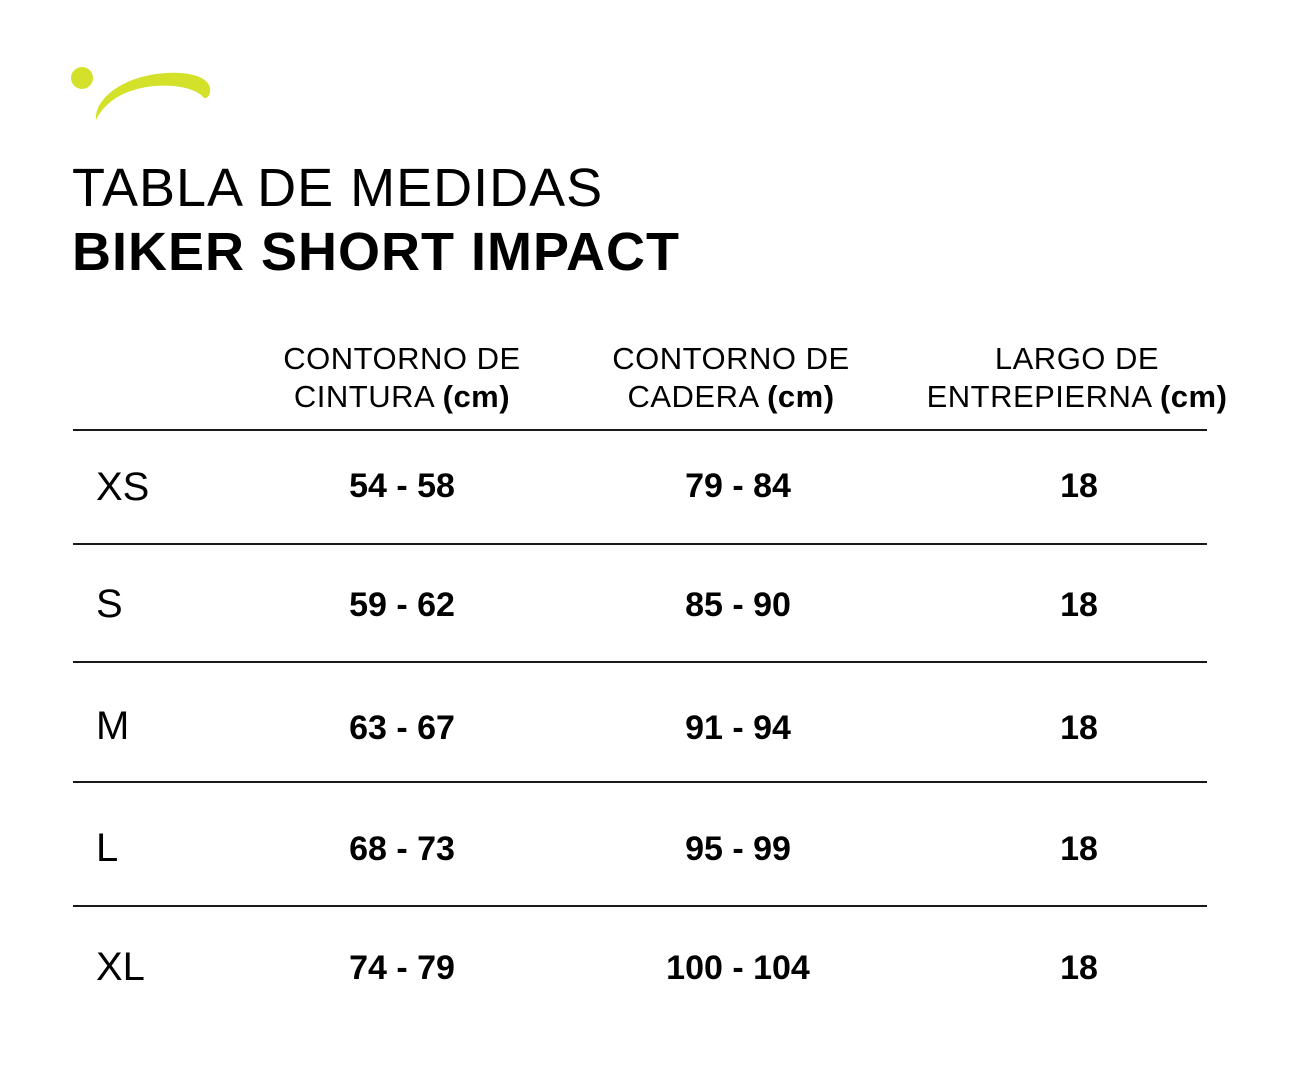 This screenshot has height=1080, width=1312. Describe the element at coordinates (731, 358) in the screenshot. I see `header-hip-line1: CONTORNO DE` at that location.